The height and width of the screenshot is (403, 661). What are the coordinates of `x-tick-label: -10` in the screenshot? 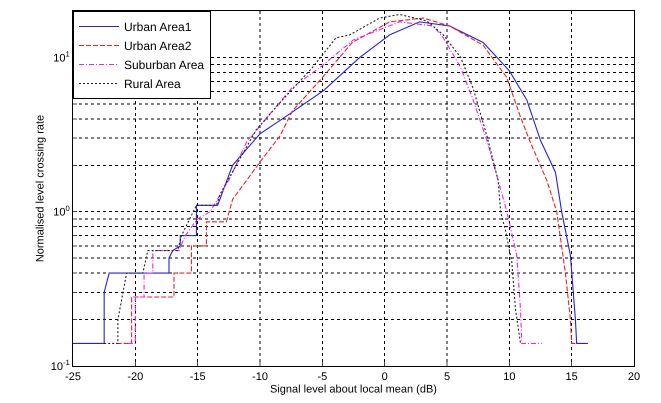 It's located at (260, 377).